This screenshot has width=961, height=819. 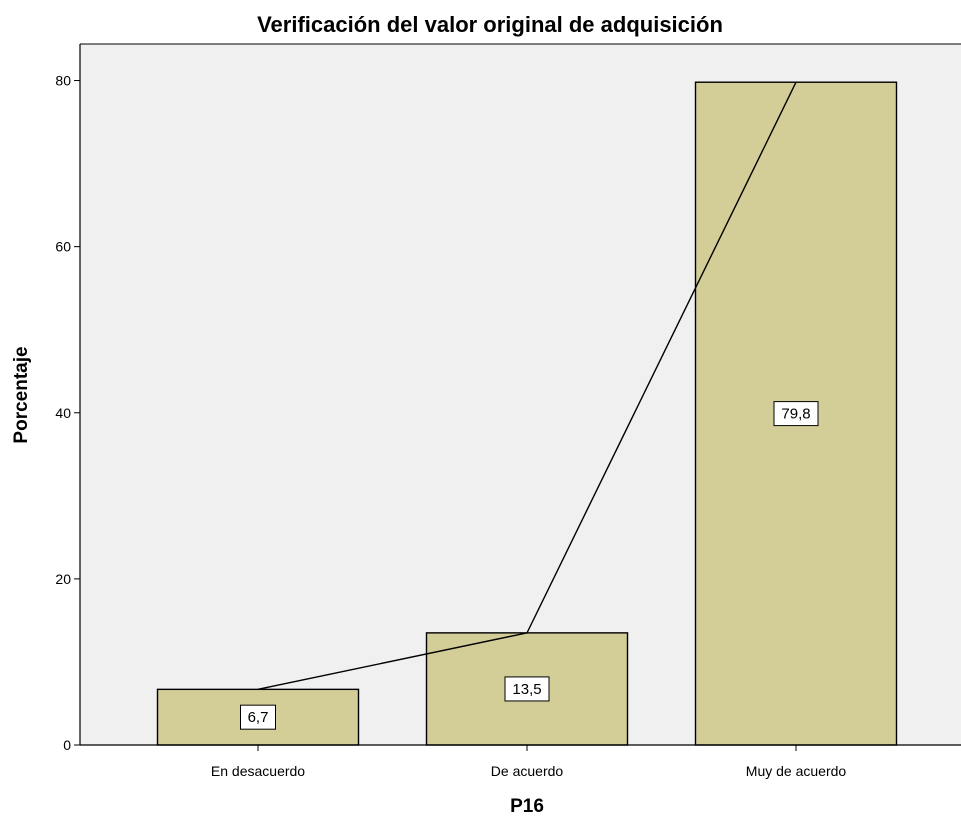 What do you see at coordinates (63, 413) in the screenshot?
I see `y-tick-label: 40` at bounding box center [63, 413].